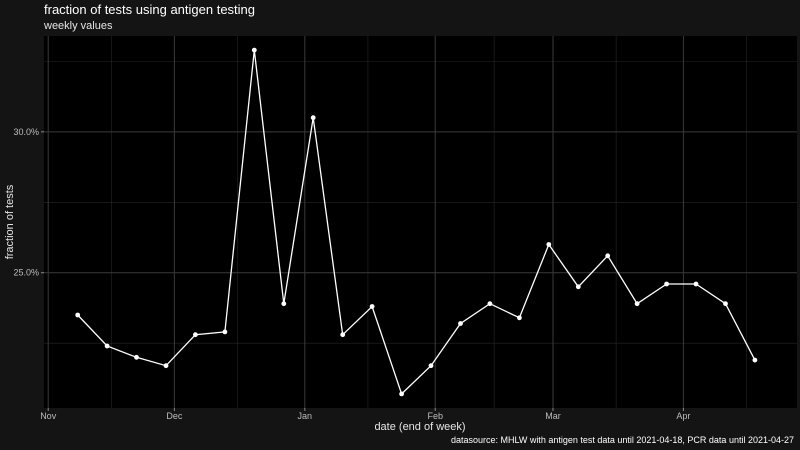 This screenshot has height=450, width=800. What do you see at coordinates (10, 221) in the screenshot?
I see `y-axis-title: fraction of tests` at bounding box center [10, 221].